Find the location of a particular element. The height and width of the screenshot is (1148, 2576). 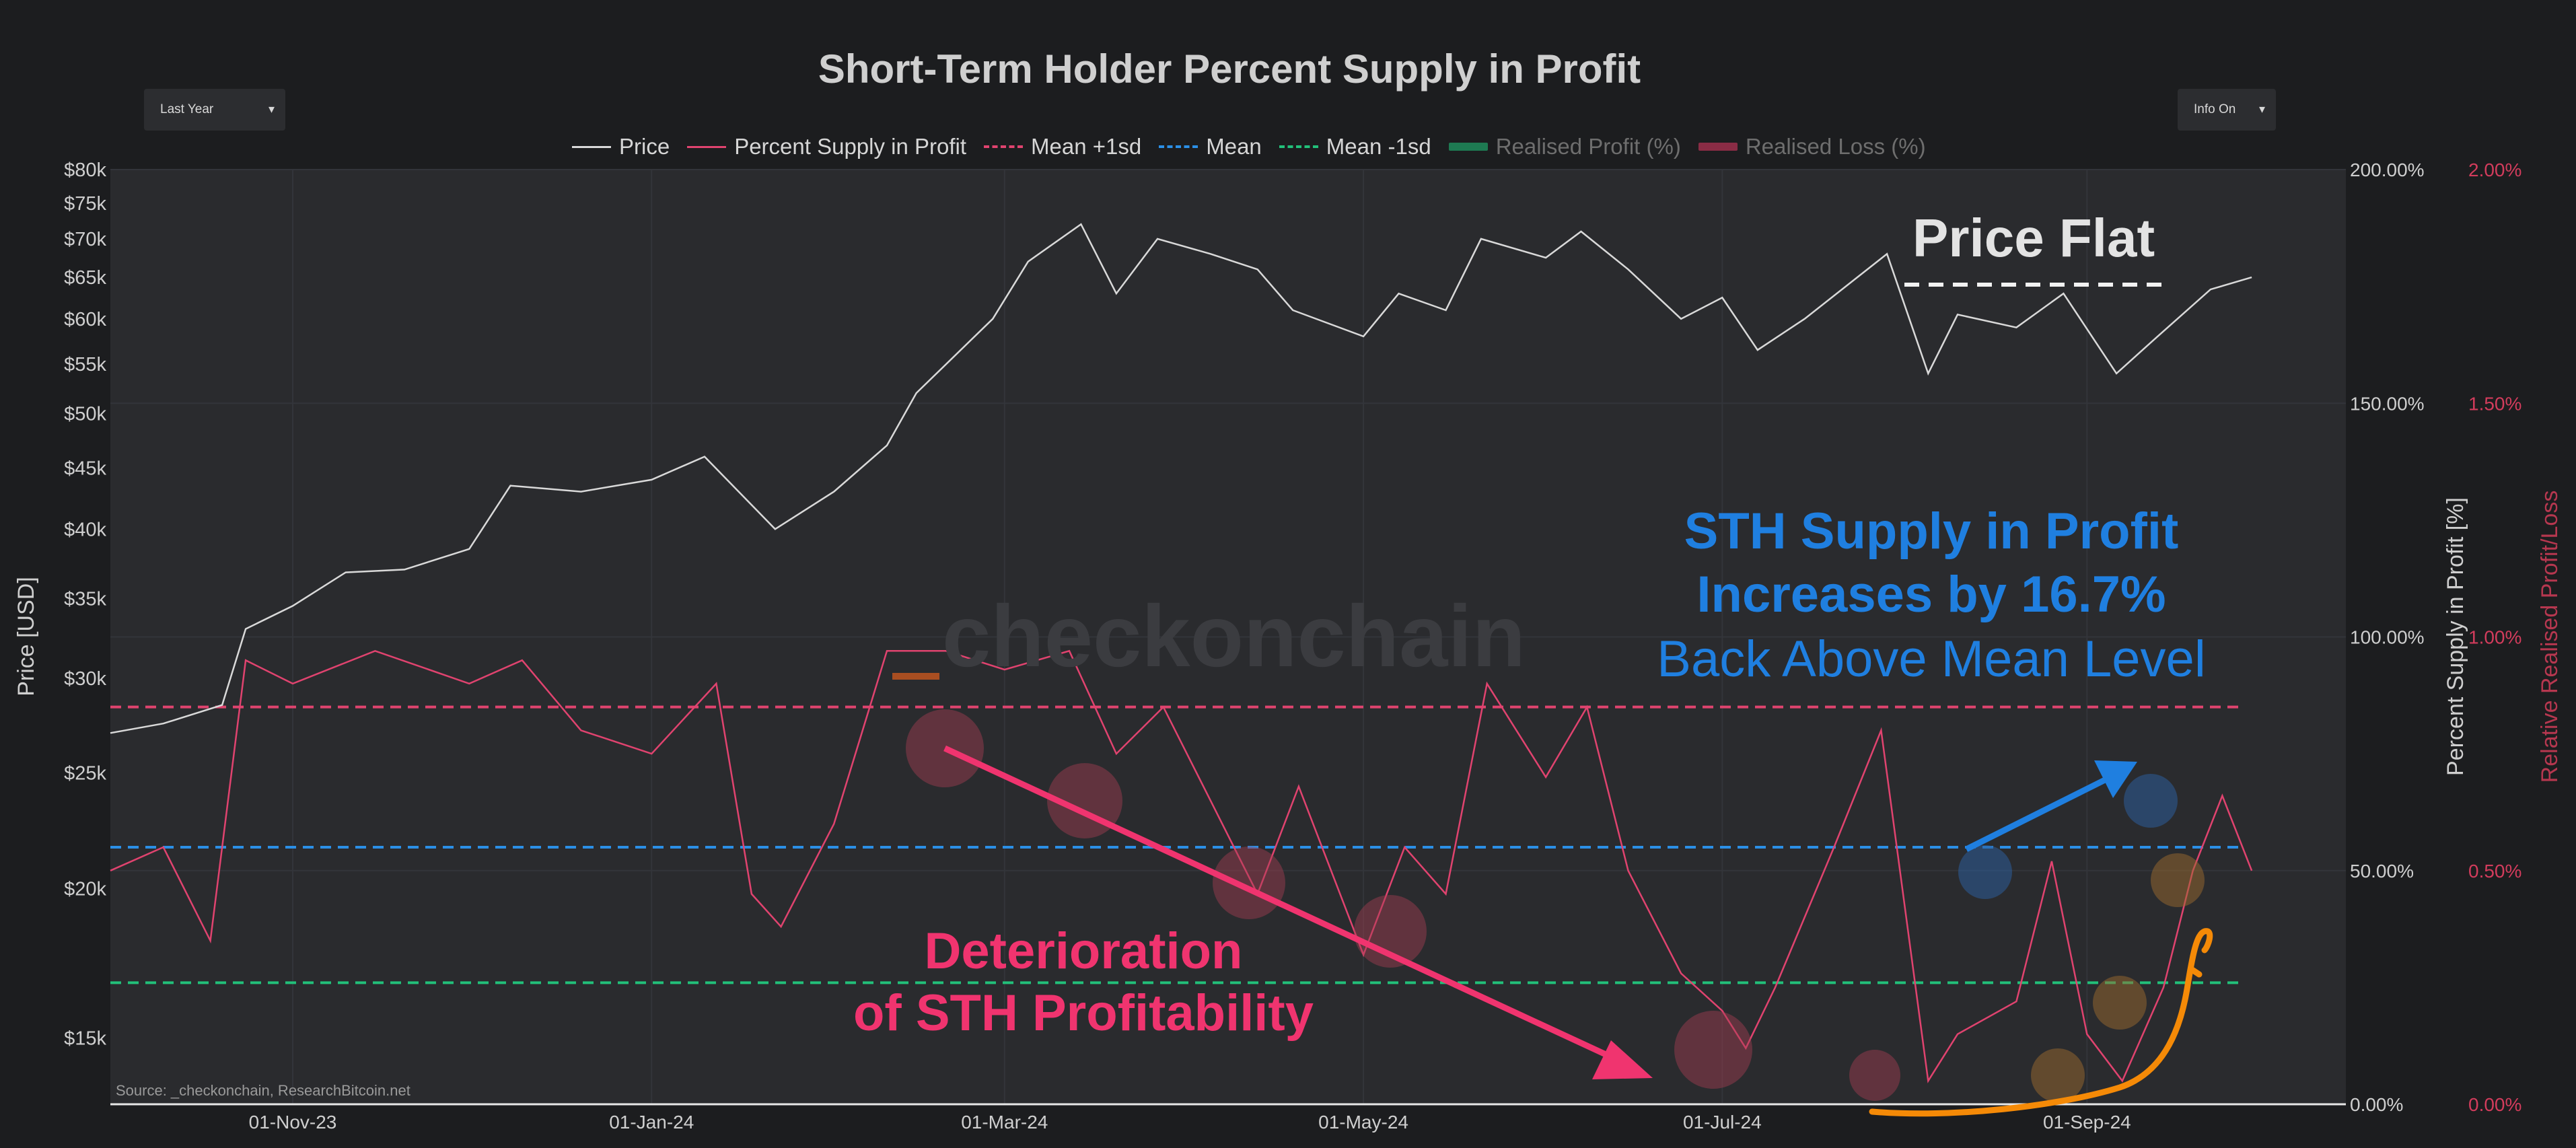

info-dropdown: Info On ▾ is located at coordinates (2227, 110).